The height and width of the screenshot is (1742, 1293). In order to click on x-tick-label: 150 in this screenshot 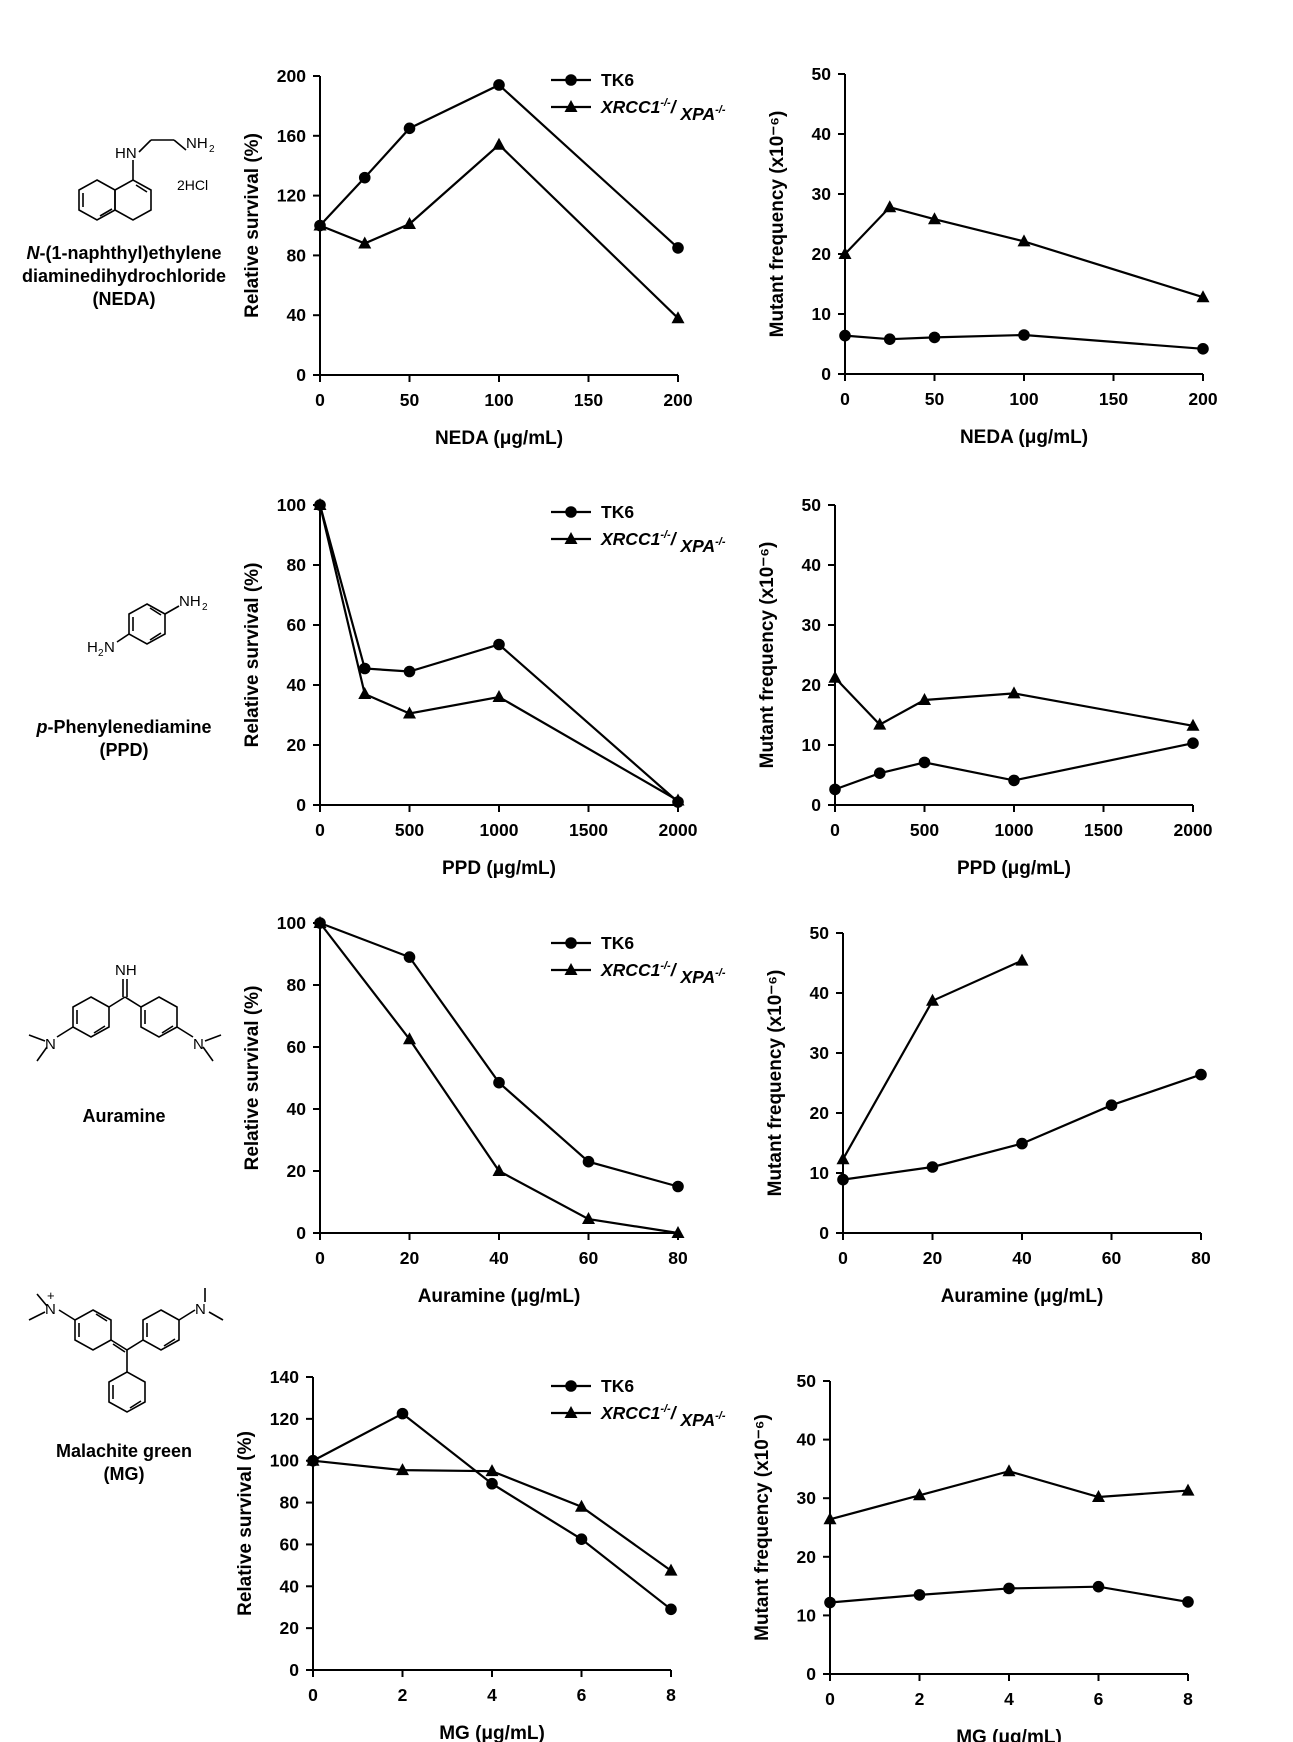, I will do `click(588, 400)`.